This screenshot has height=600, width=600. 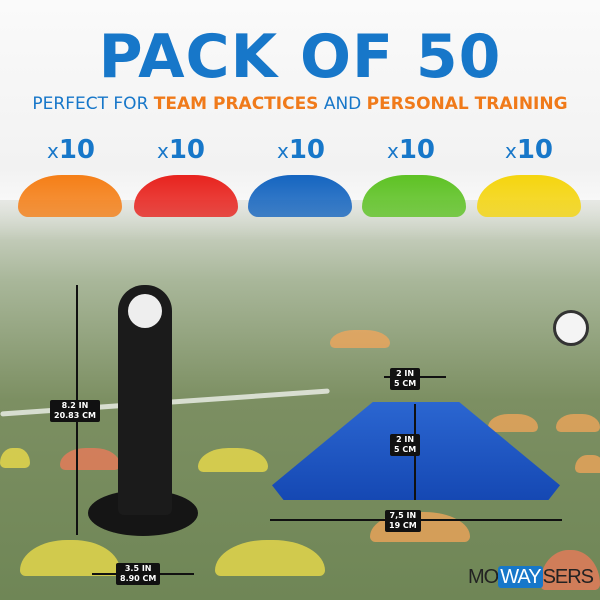 What do you see at coordinates (186, 196) in the screenshot?
I see `cone-red` at bounding box center [186, 196].